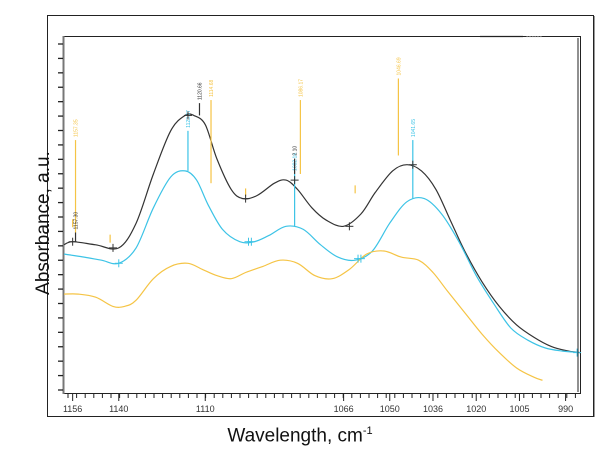  I want to click on annotation-label: 1120.66, so click(200, 91).